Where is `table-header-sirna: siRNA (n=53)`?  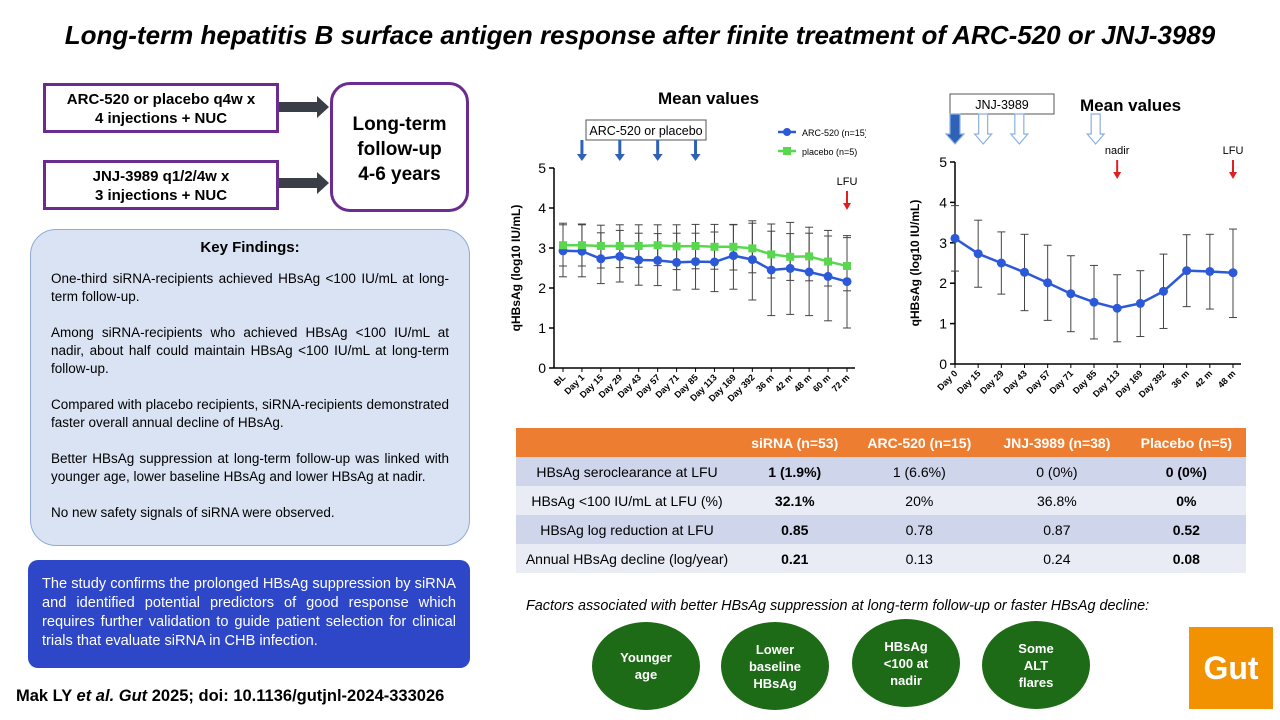 table-header-sirna: siRNA (n=53) is located at coordinates (795, 442).